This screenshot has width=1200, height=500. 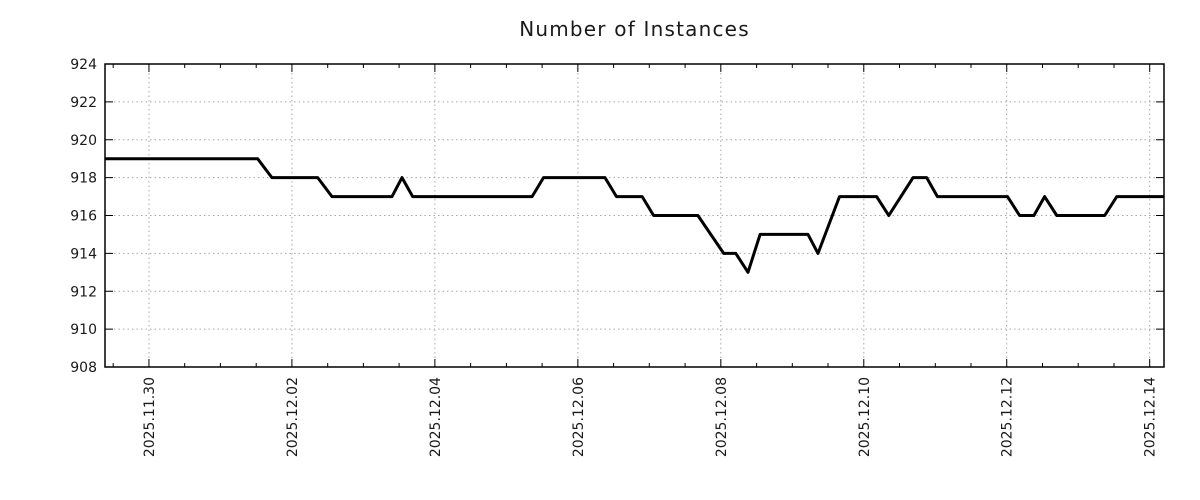 I want to click on x-tick-label: 2025.12.04, so click(x=436, y=417).